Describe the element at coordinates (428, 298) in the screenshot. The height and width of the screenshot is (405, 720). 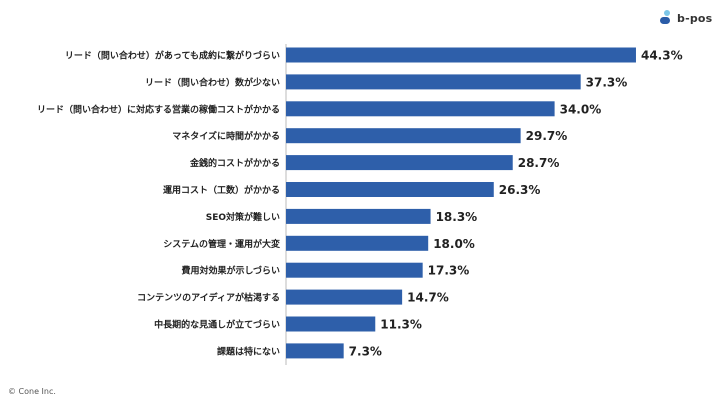
I see `value-label-10: 14.7%` at that location.